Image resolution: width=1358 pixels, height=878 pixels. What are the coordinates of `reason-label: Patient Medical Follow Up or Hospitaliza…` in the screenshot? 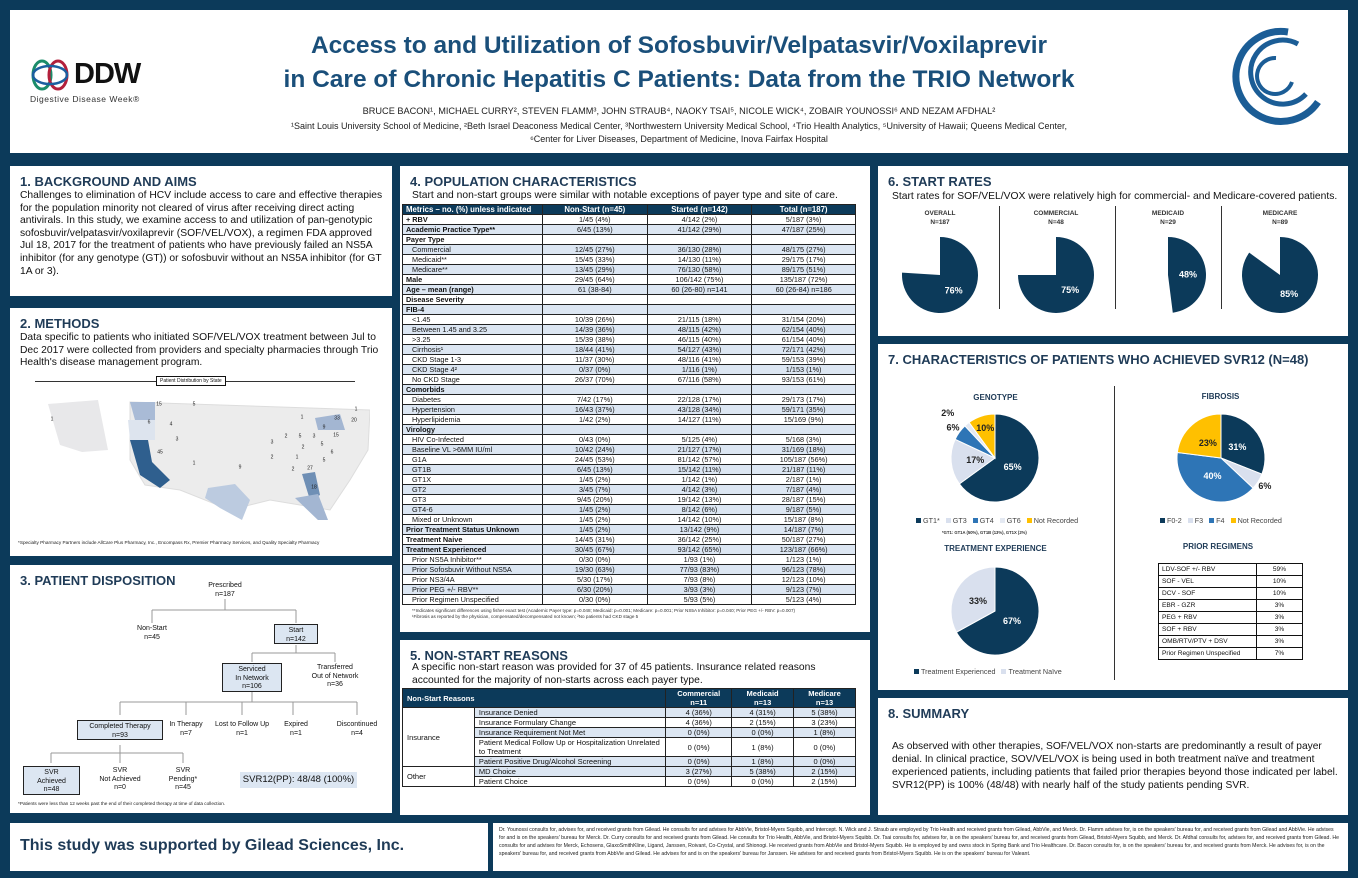 It's located at (570, 747).